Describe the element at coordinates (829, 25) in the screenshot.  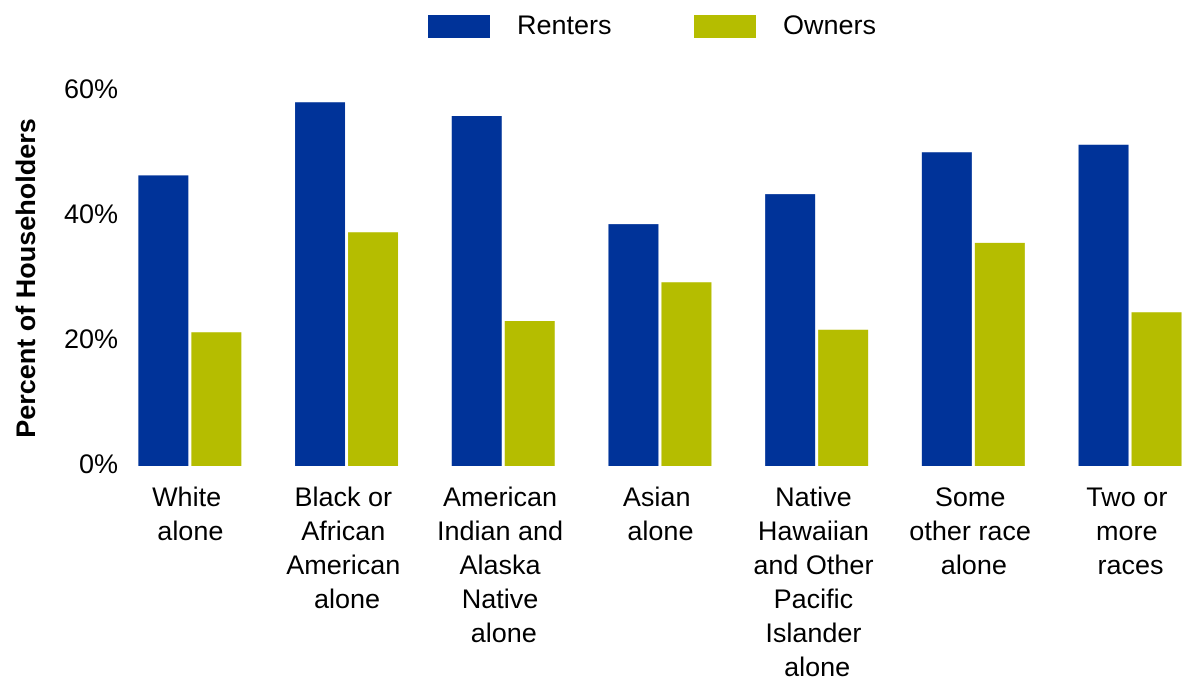
I see `legend-label: Owners` at that location.